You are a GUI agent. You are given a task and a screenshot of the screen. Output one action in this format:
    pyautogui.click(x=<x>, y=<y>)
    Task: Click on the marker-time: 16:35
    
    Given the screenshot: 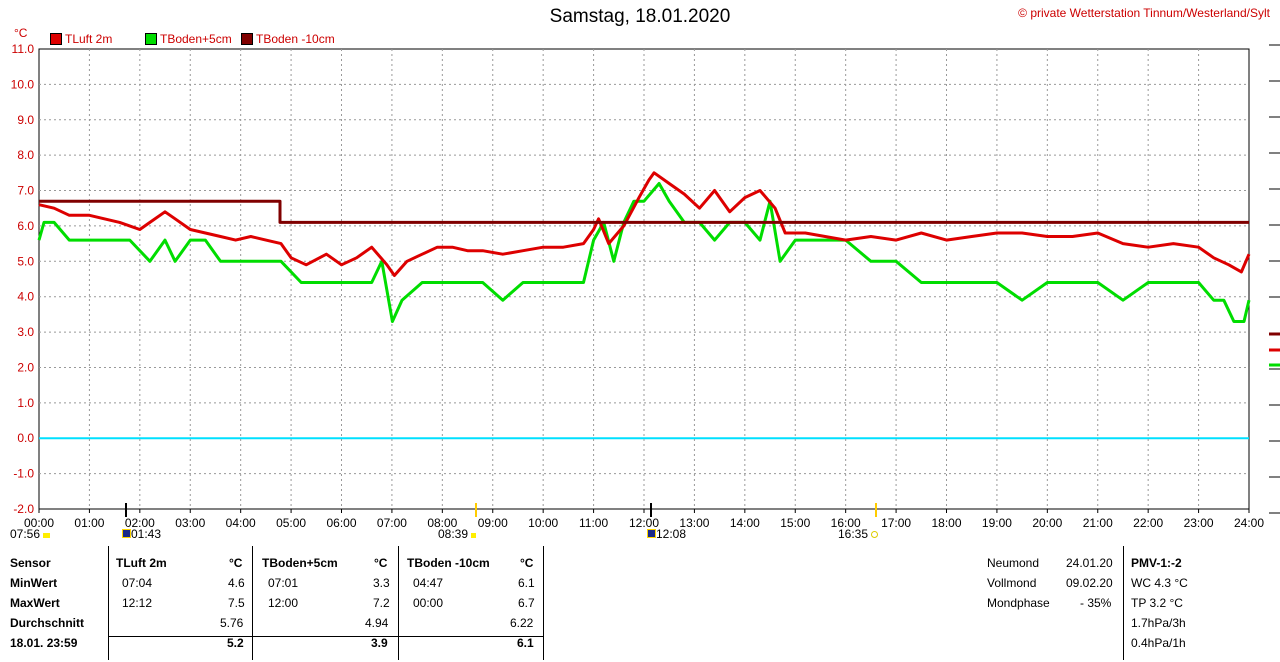 What is the action you would take?
    pyautogui.click(x=853, y=534)
    